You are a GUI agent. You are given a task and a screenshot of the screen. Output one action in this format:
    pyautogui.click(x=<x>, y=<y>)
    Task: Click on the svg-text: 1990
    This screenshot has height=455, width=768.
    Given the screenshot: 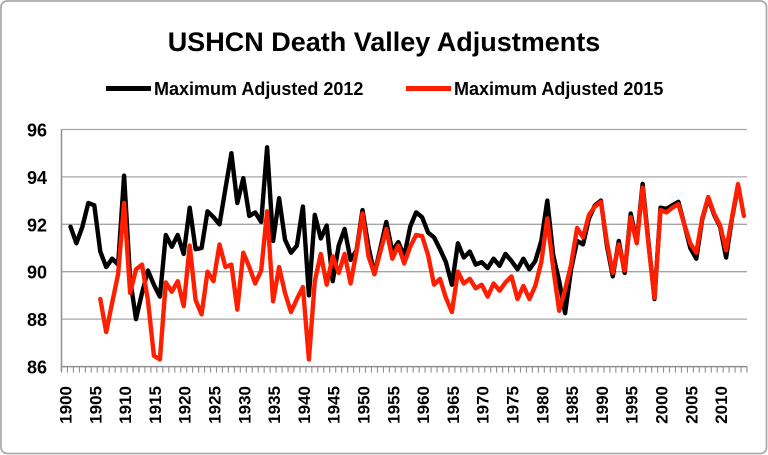 What is the action you would take?
    pyautogui.click(x=602, y=405)
    